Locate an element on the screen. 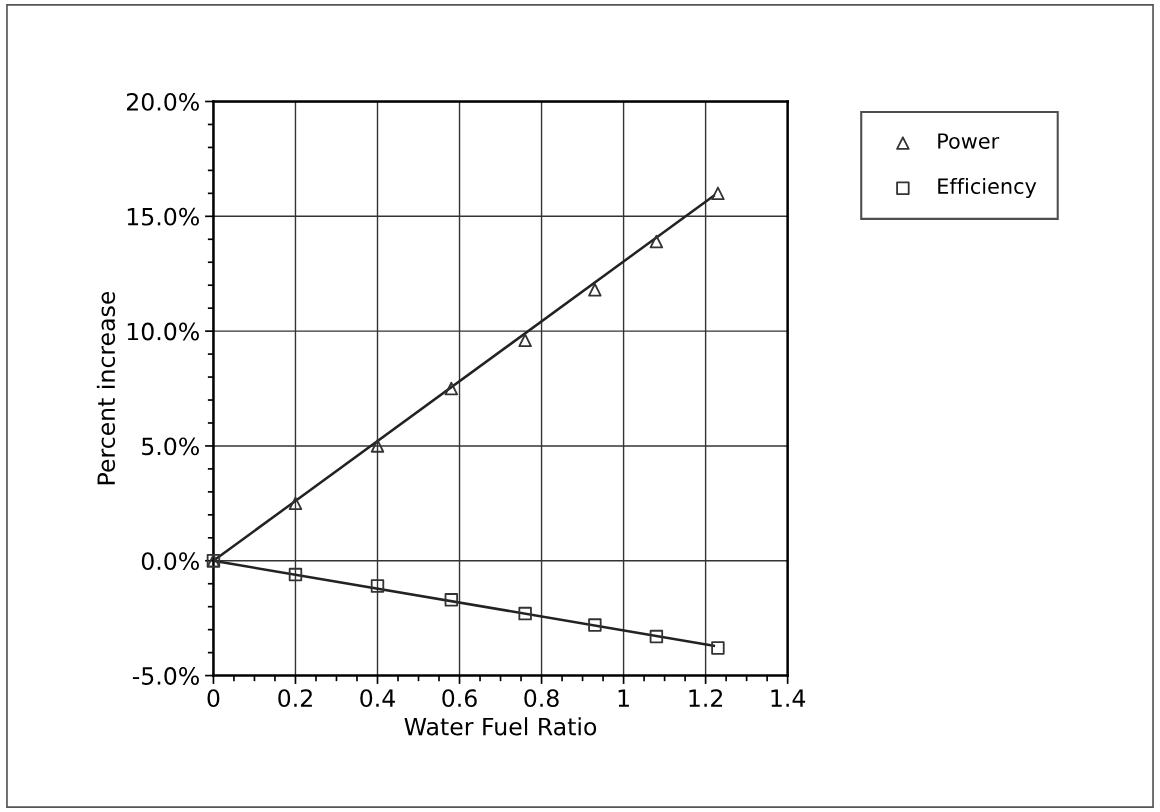  y-tick-label: 15.0% is located at coordinates (163, 216).